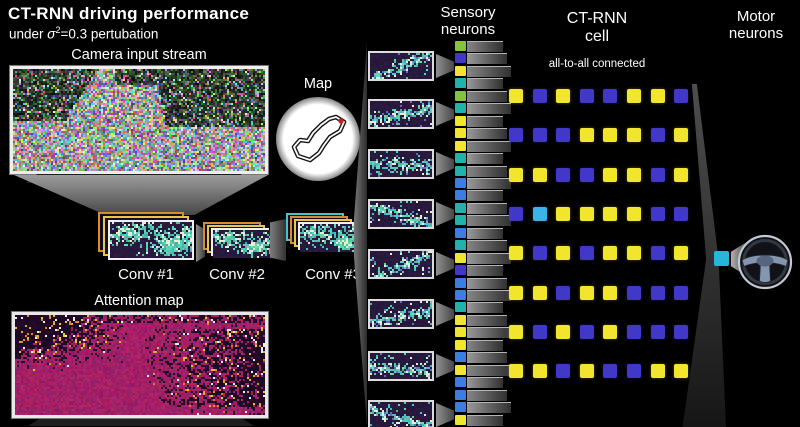 This screenshot has height=427, width=800. What do you see at coordinates (140, 365) in the screenshot?
I see `attention-map-image` at bounding box center [140, 365].